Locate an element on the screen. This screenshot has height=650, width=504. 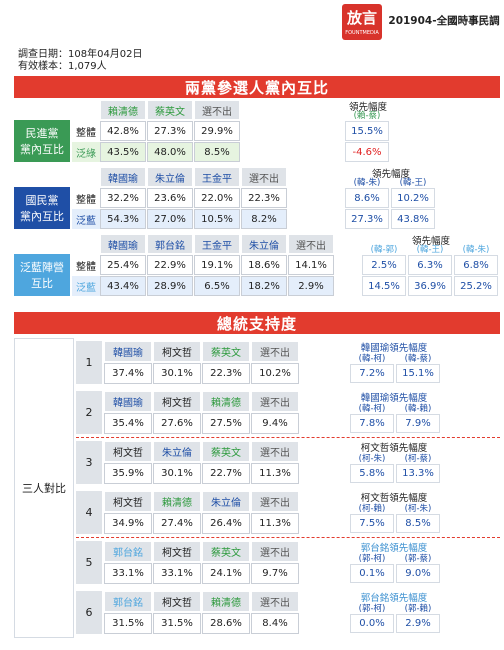
lead-title: 韓國瑜領先幅度 is located at coordinates (394, 398).